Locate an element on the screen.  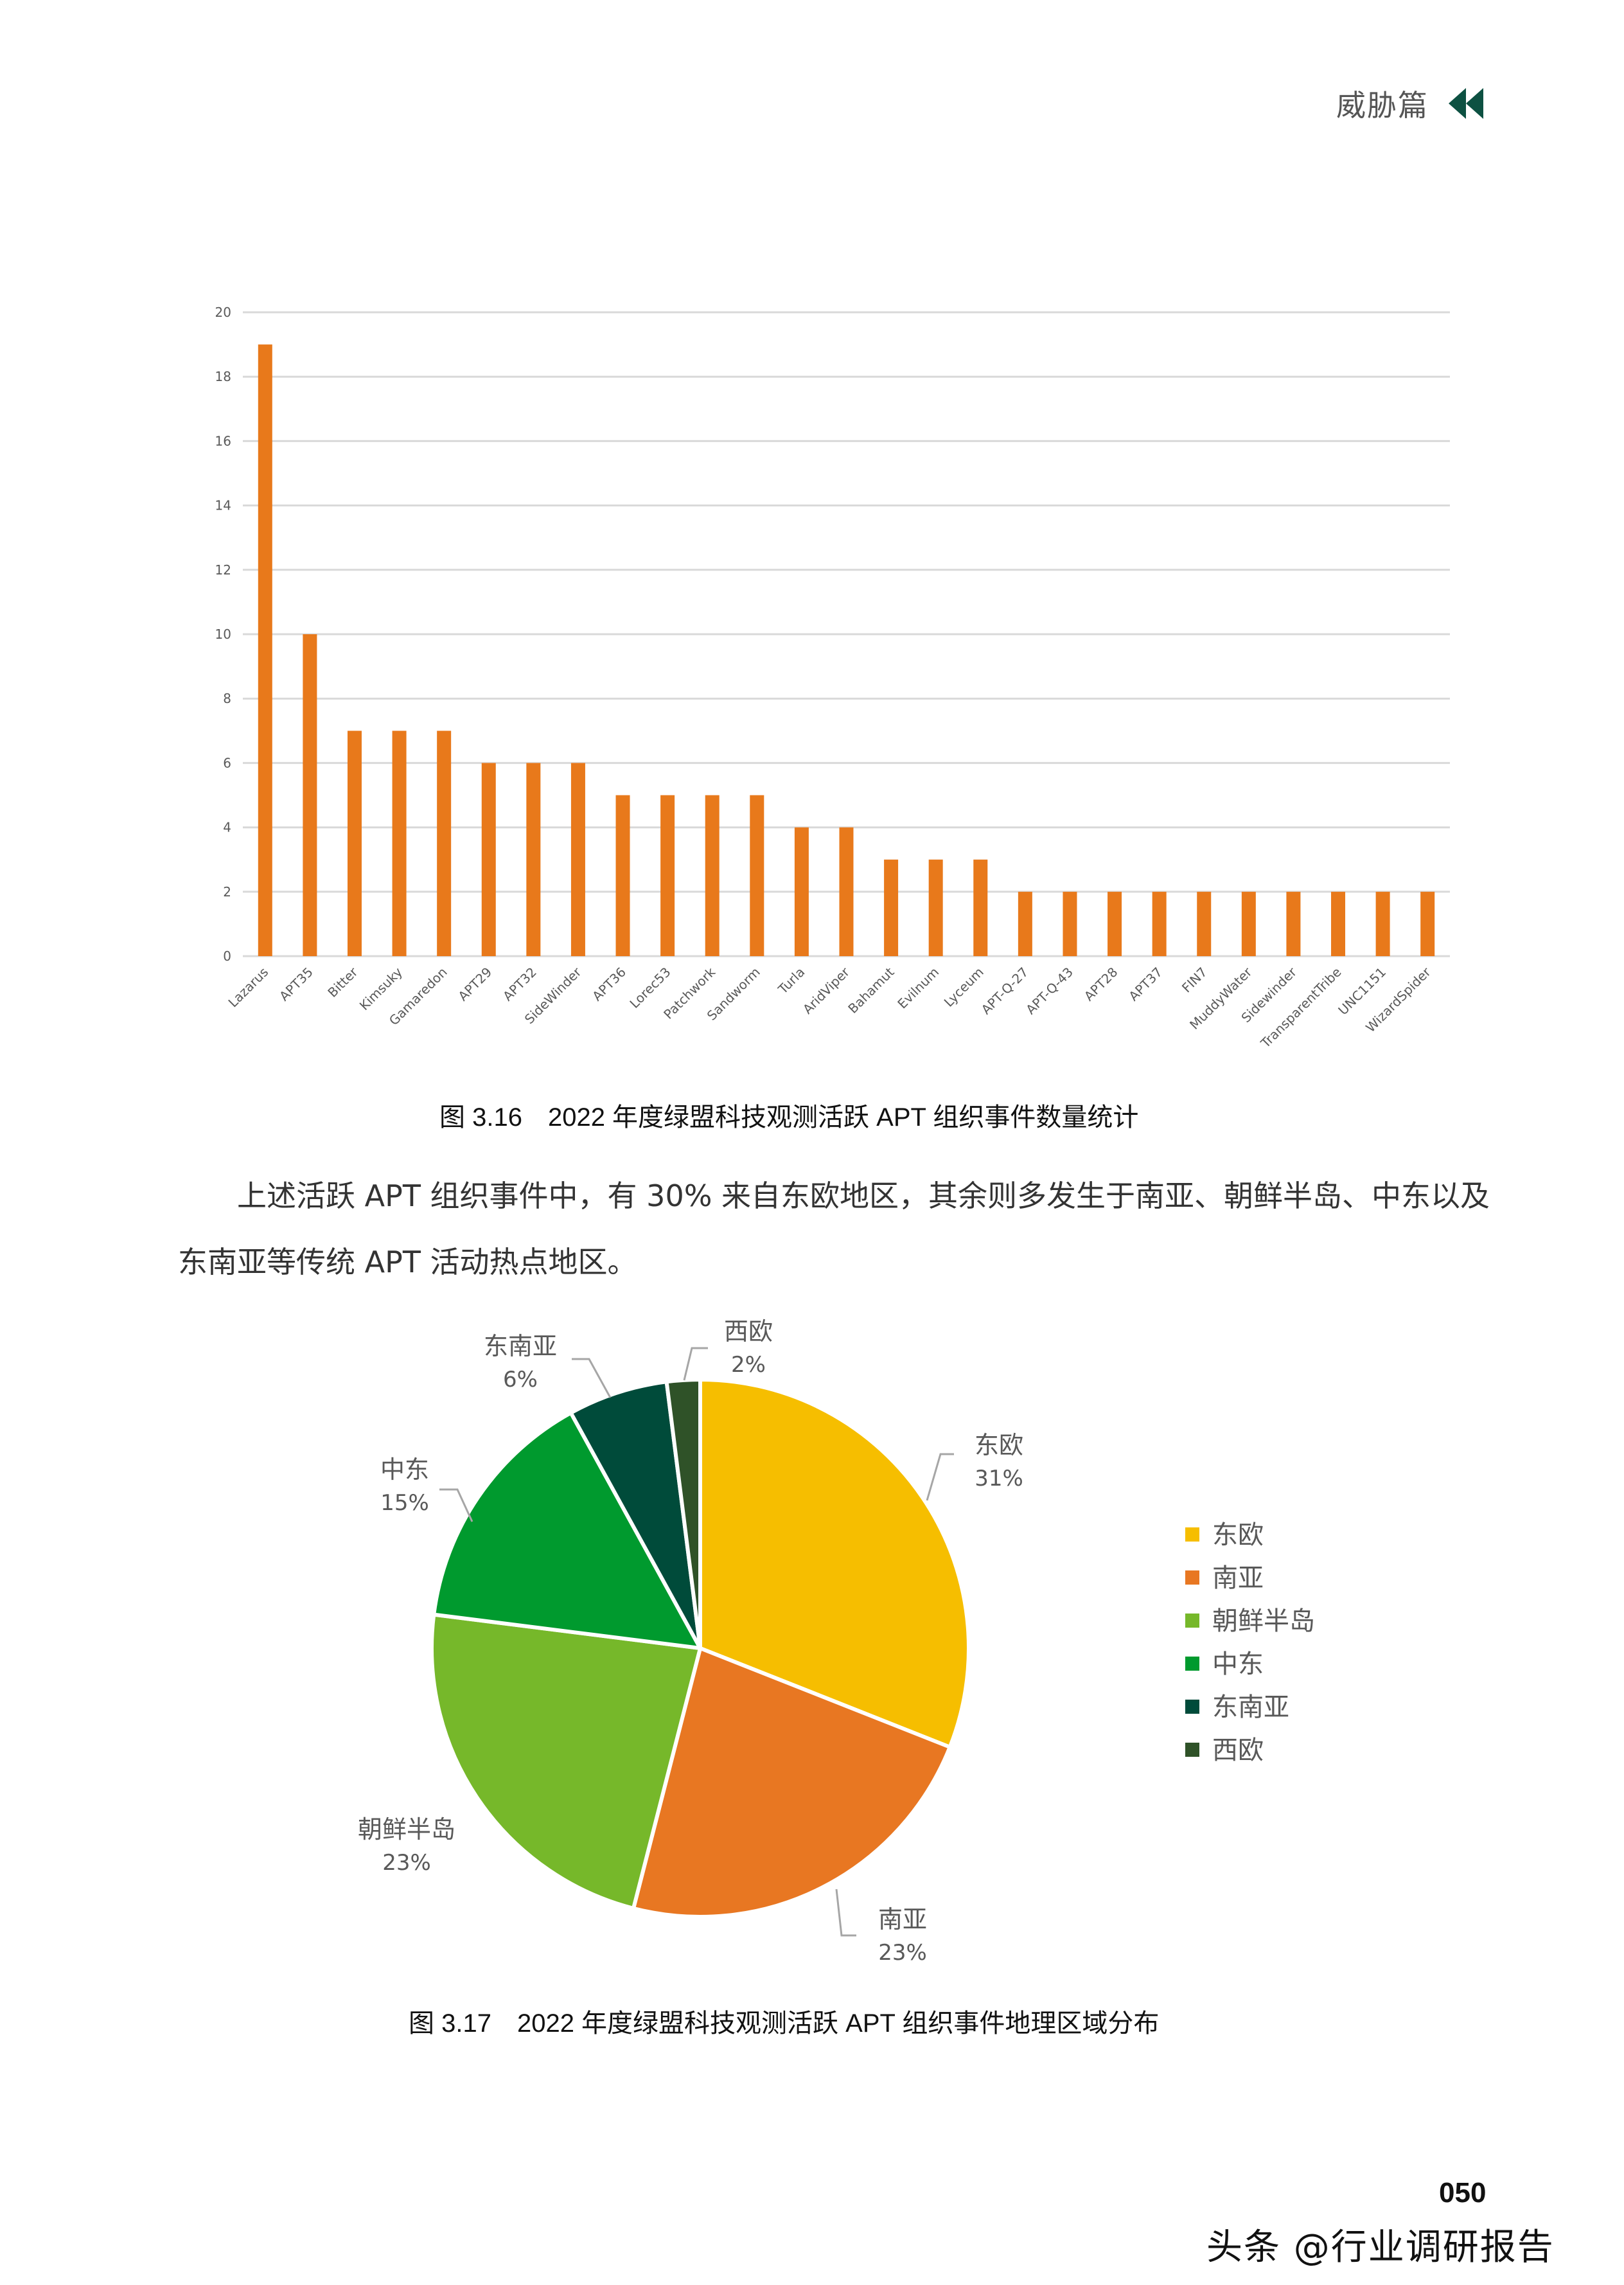
pie-label-name: 南亚 is located at coordinates (902, 1920).